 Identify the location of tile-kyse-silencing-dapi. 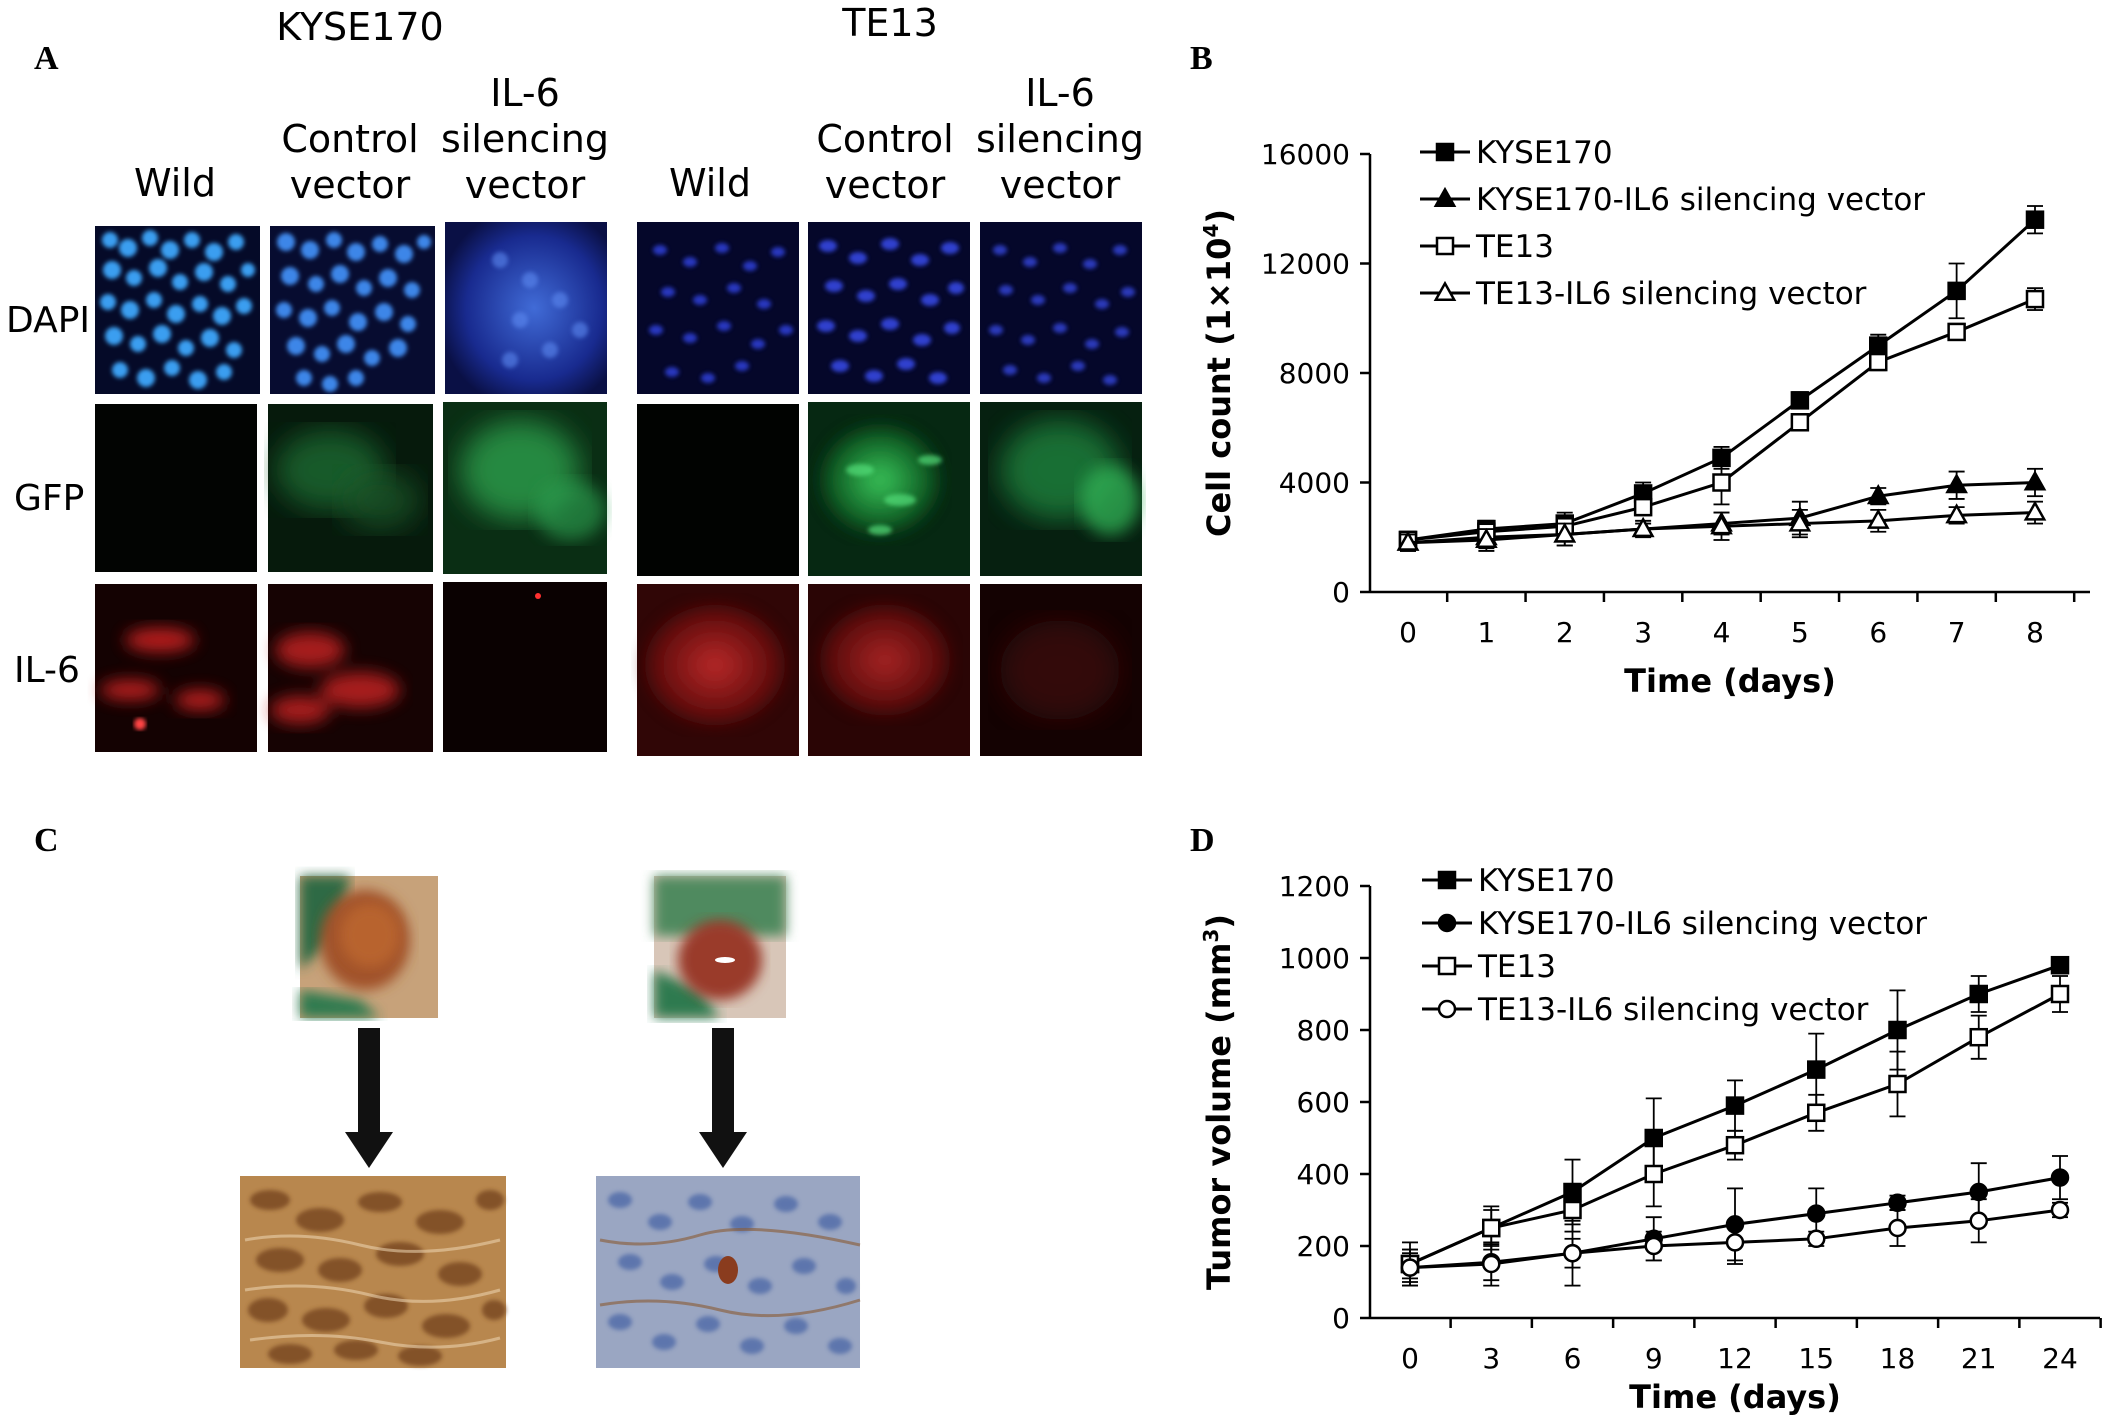
(526, 308).